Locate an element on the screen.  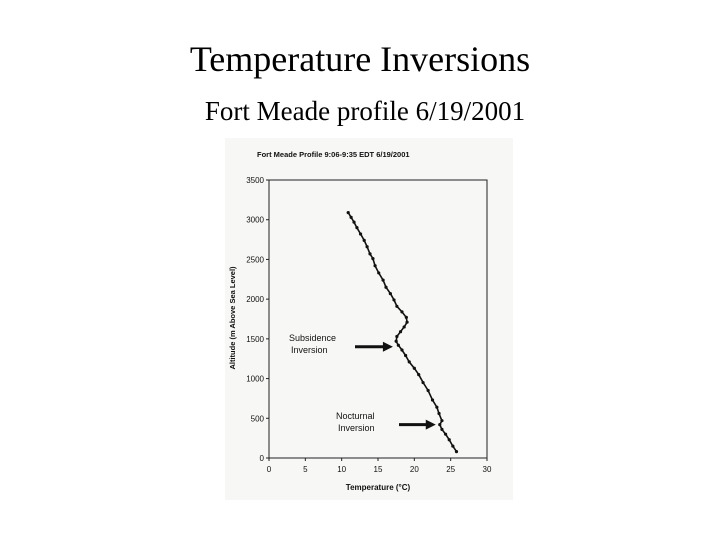
y-tick-label: 1000 is located at coordinates (255, 379).